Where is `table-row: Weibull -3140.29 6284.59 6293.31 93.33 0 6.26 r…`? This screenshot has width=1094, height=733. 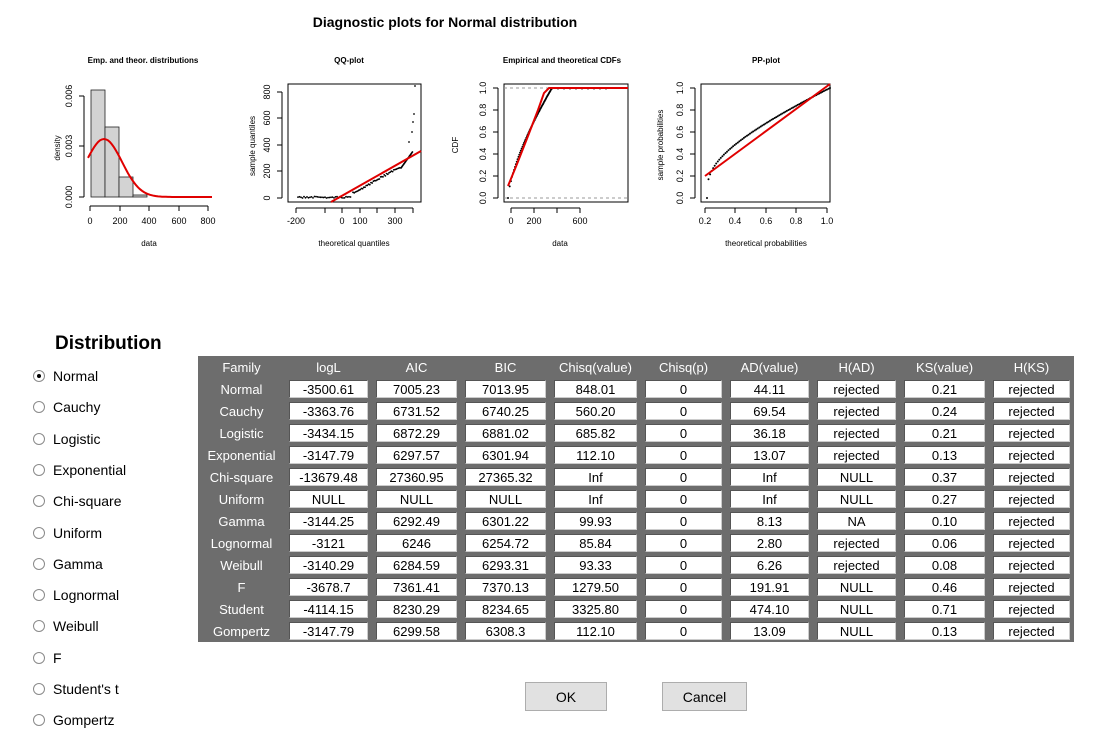
table-row: Weibull -3140.29 6284.59 6293.31 93.33 0 6.26 r… is located at coordinates (636, 565).